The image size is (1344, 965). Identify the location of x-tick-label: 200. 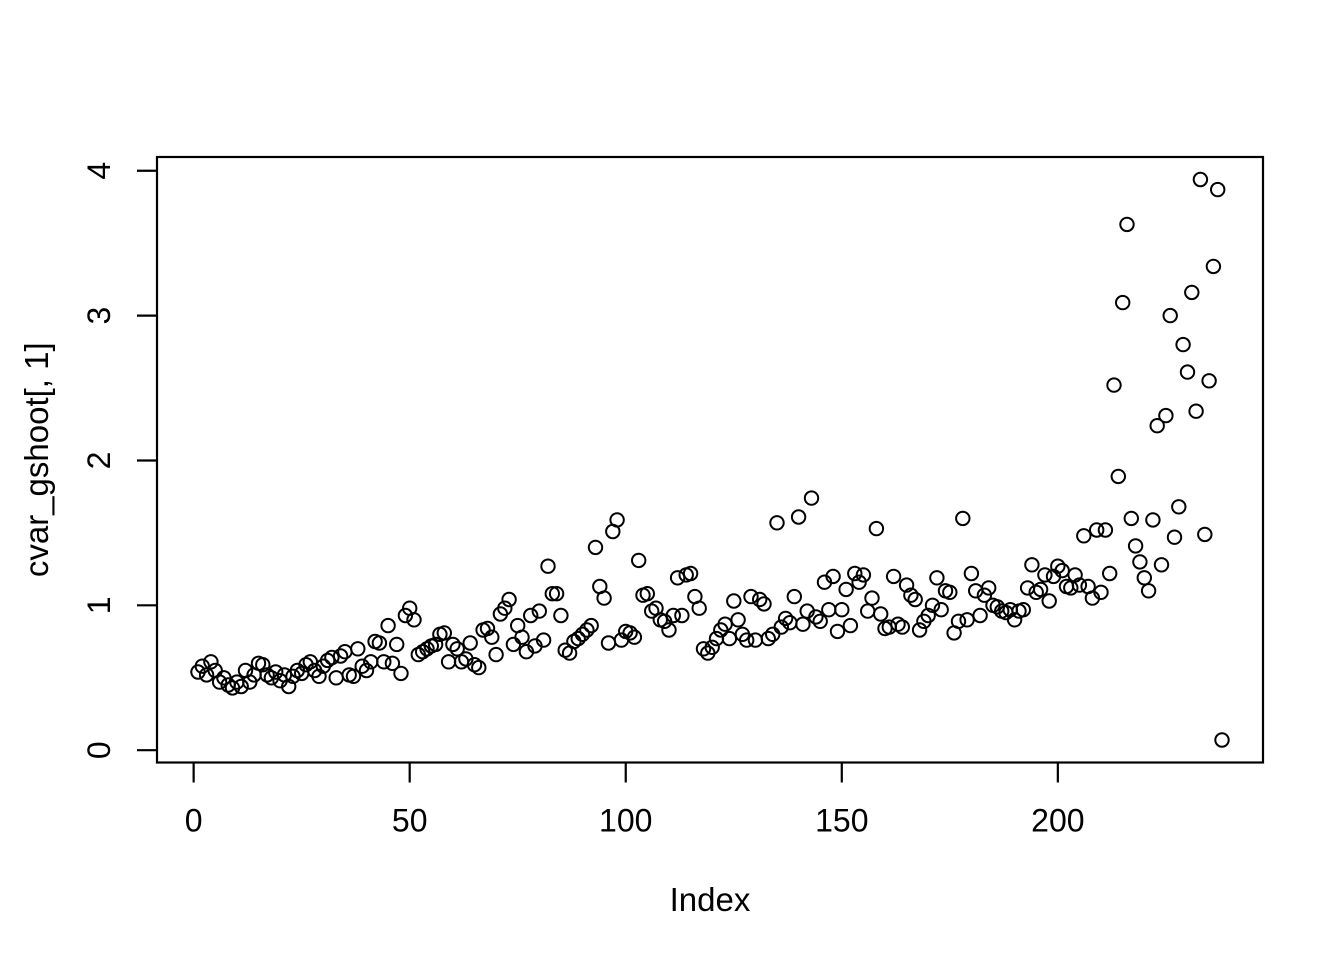
(1057, 821).